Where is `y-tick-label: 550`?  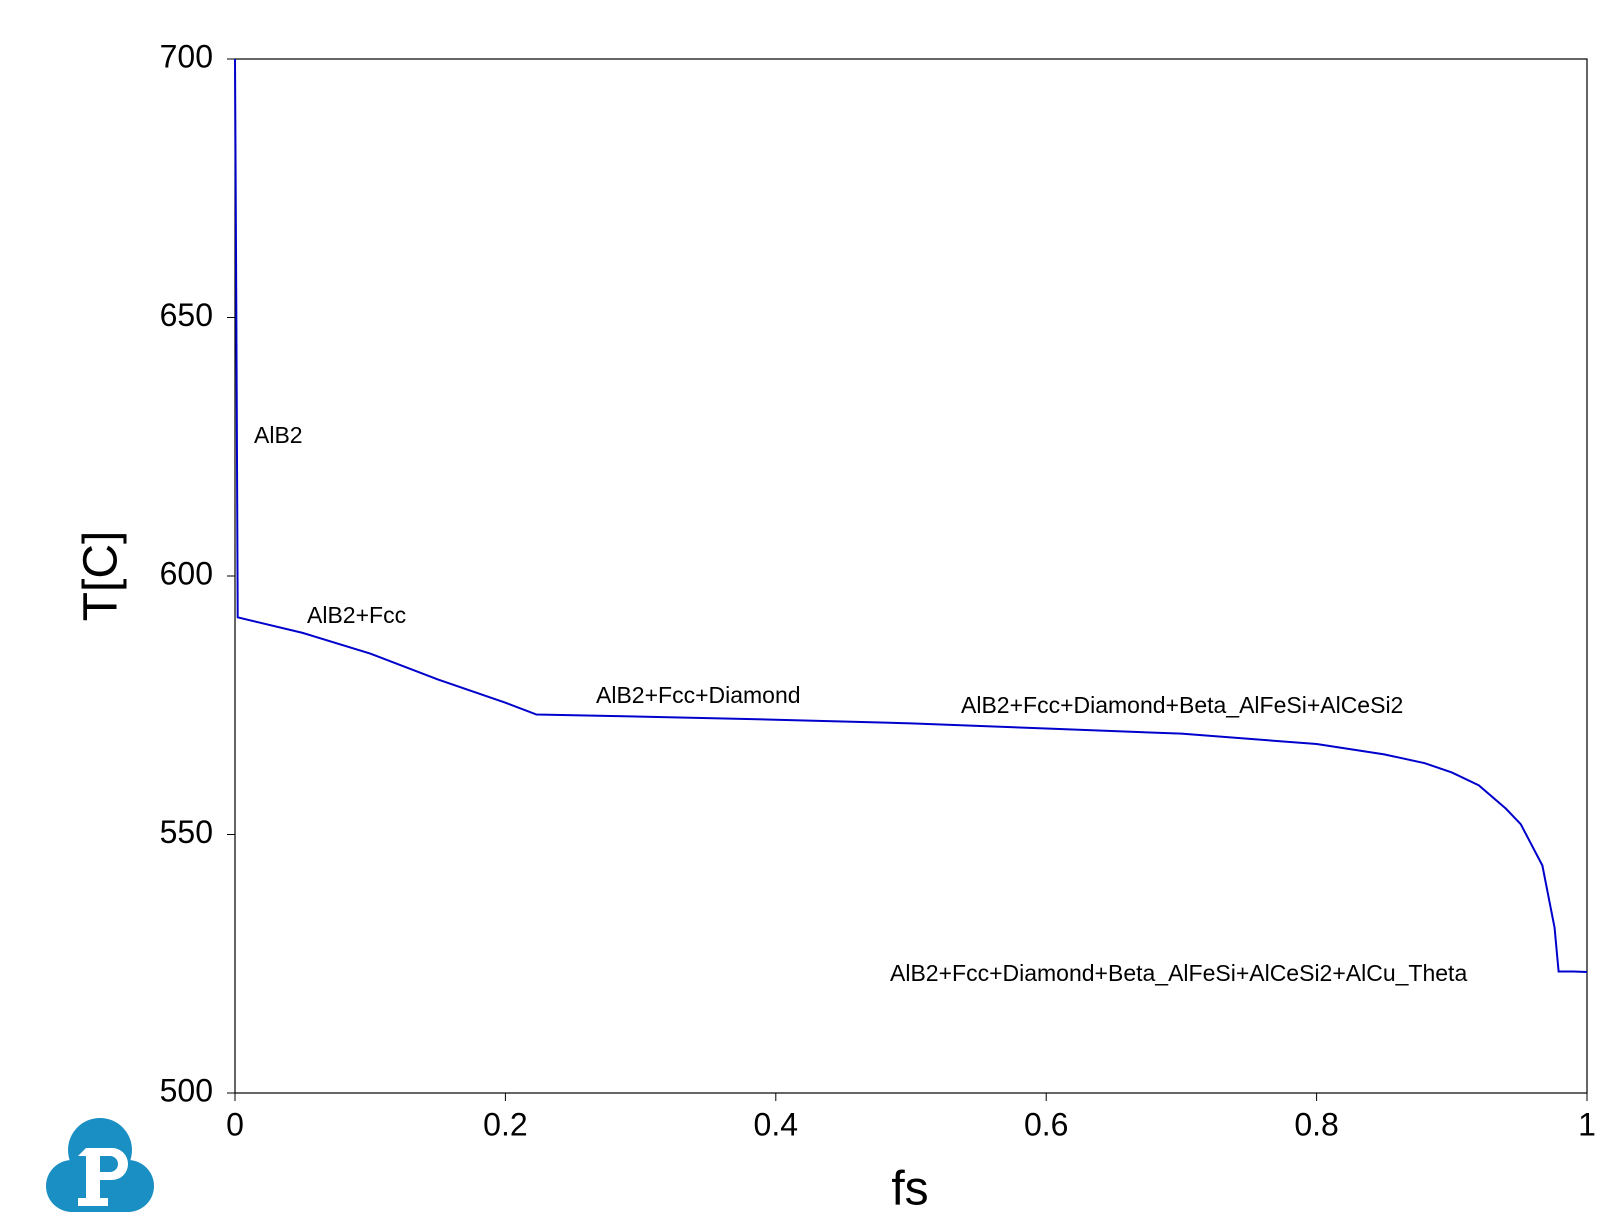 y-tick-label: 550 is located at coordinates (186, 832).